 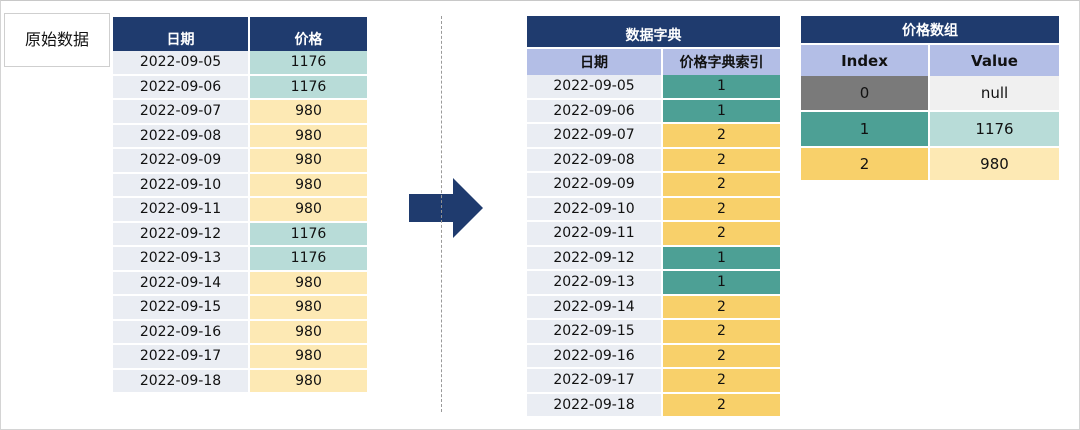 I want to click on table-row: 2 980, so click(x=930, y=165).